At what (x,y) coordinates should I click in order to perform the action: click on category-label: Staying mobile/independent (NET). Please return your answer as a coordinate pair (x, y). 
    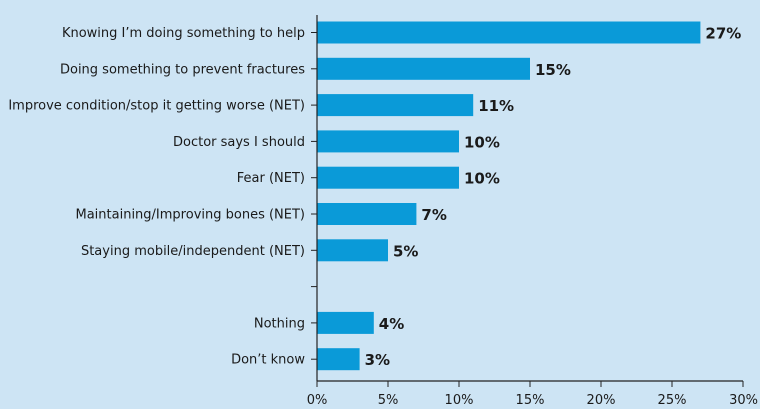
    Looking at the image, I should click on (193, 251).